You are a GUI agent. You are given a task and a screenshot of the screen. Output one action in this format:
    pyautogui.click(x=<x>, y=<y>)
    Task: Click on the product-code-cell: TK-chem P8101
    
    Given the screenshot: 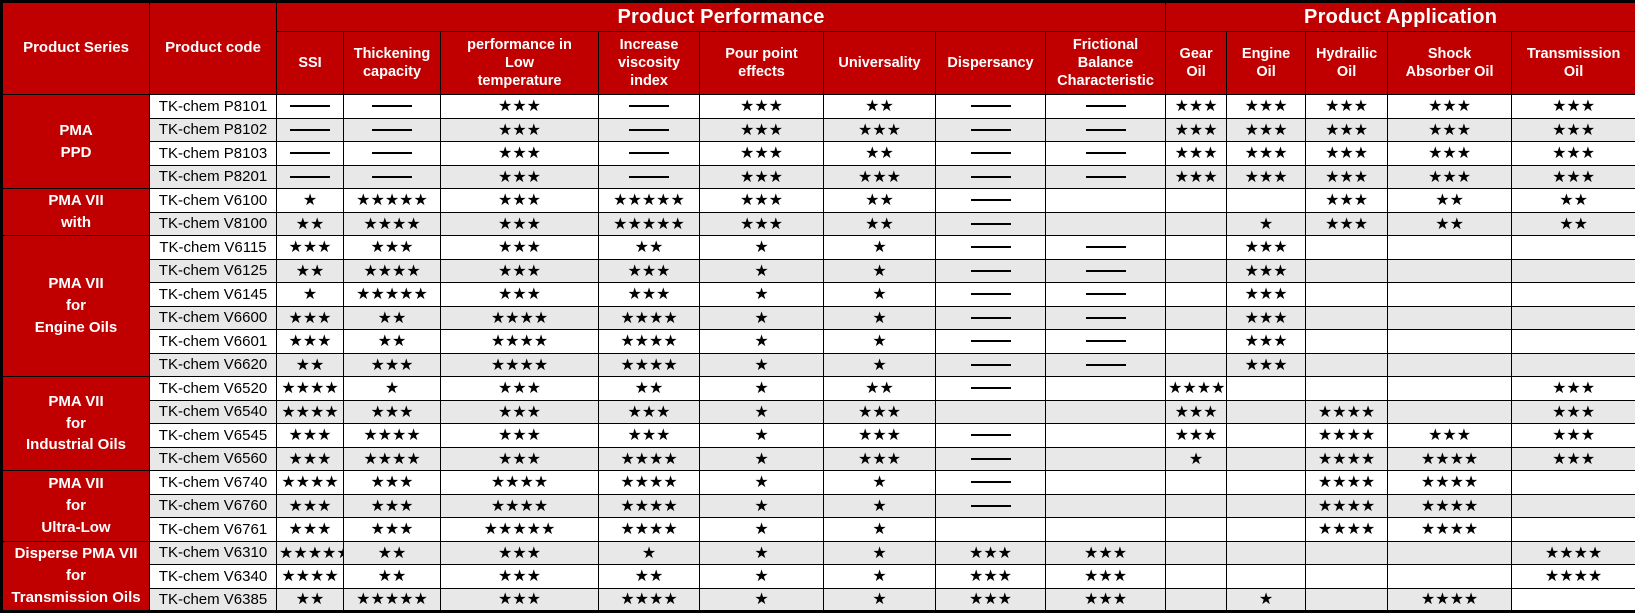 What is the action you would take?
    pyautogui.click(x=213, y=106)
    